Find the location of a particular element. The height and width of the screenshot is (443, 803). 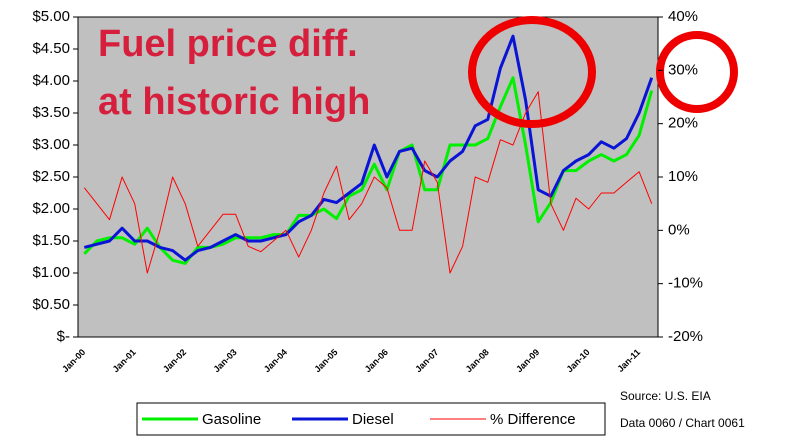

y-tick-label: $1.50 is located at coordinates (51, 240).